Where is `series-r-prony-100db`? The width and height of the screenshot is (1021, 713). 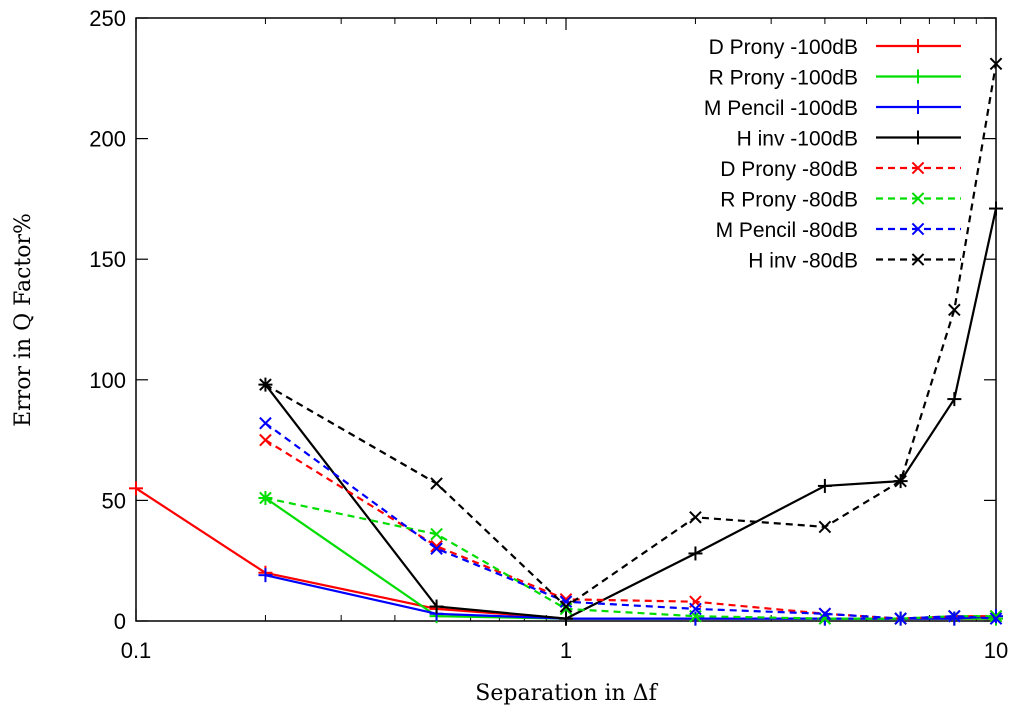 series-r-prony-100db is located at coordinates (630, 558).